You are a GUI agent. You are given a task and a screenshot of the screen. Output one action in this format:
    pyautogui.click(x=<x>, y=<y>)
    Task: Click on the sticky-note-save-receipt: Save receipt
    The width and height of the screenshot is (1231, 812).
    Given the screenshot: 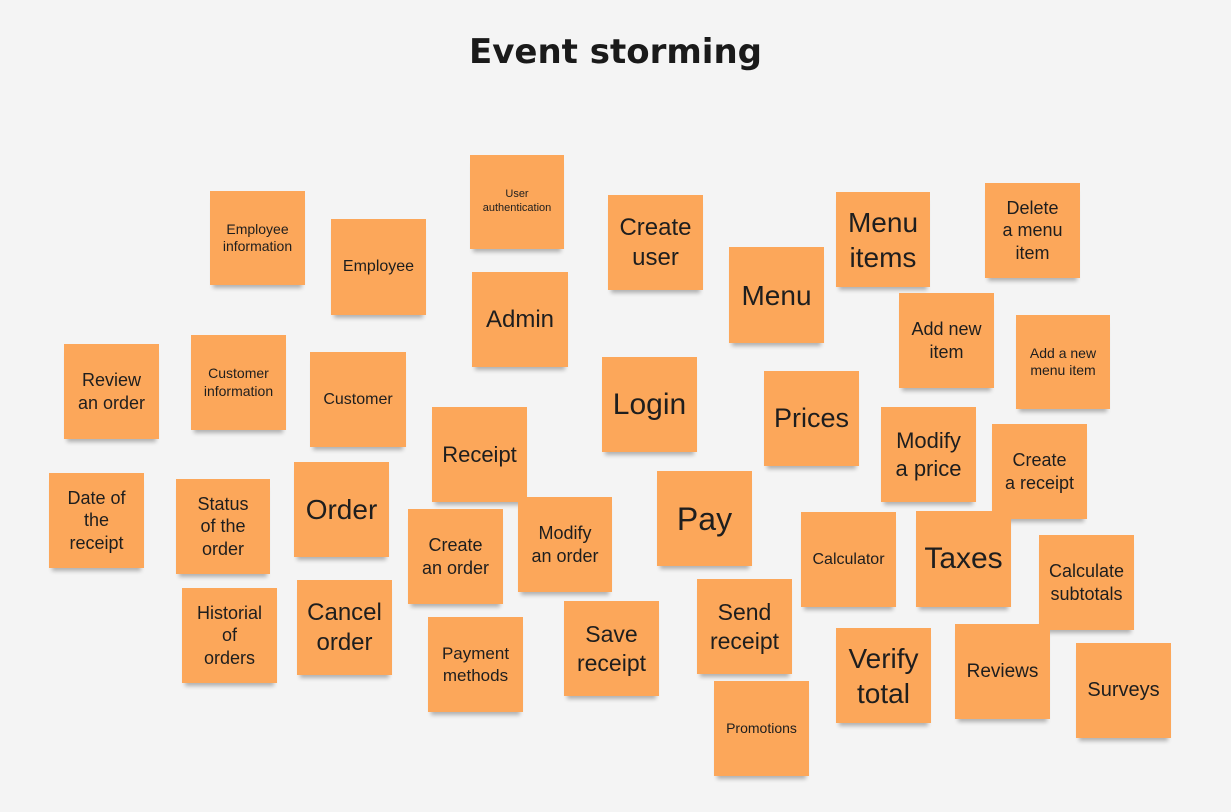 What is the action you would take?
    pyautogui.click(x=611, y=648)
    